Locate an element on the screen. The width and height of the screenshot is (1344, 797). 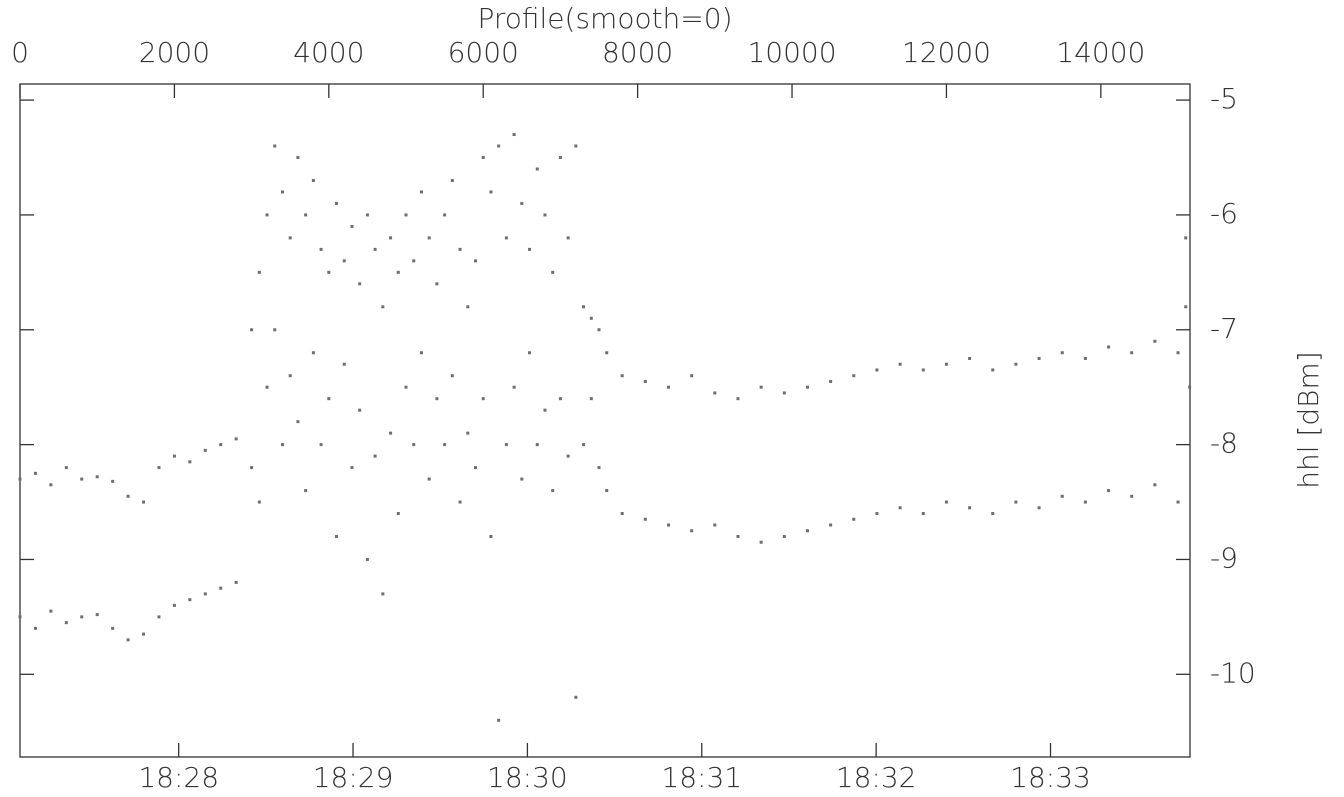
x-tick-label: 2000 is located at coordinates (174, 52).